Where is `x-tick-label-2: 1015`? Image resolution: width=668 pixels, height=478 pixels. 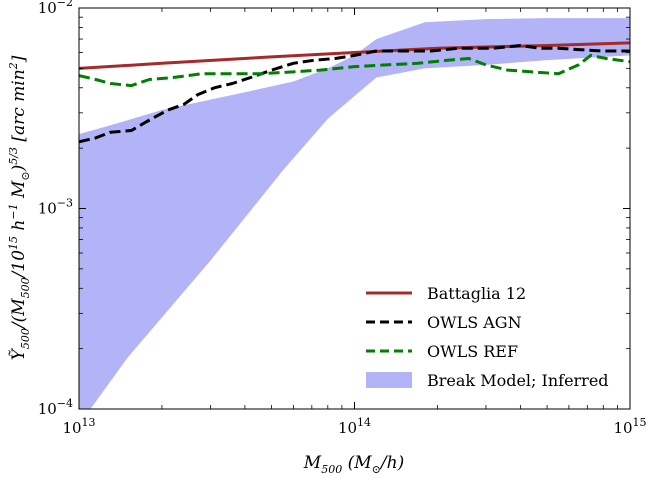
x-tick-label-2: 1015 is located at coordinates (629, 426).